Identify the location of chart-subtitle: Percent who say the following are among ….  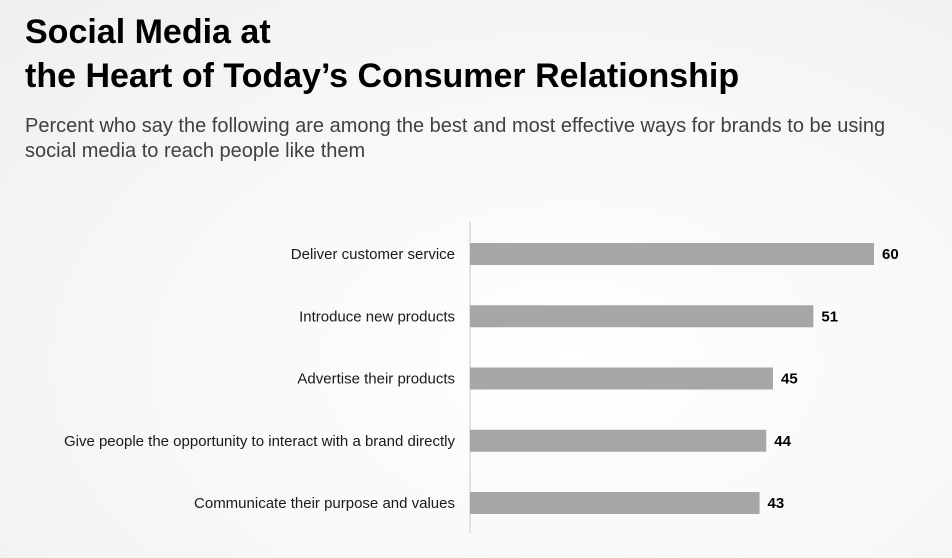
(455, 138).